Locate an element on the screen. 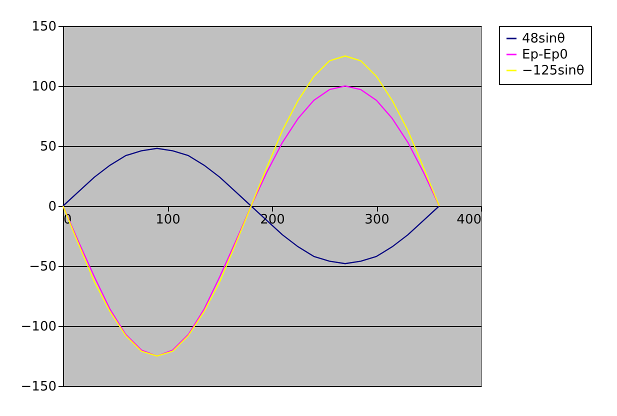 The width and height of the screenshot is (617, 416). legend-label: −125sinθ is located at coordinates (553, 71).